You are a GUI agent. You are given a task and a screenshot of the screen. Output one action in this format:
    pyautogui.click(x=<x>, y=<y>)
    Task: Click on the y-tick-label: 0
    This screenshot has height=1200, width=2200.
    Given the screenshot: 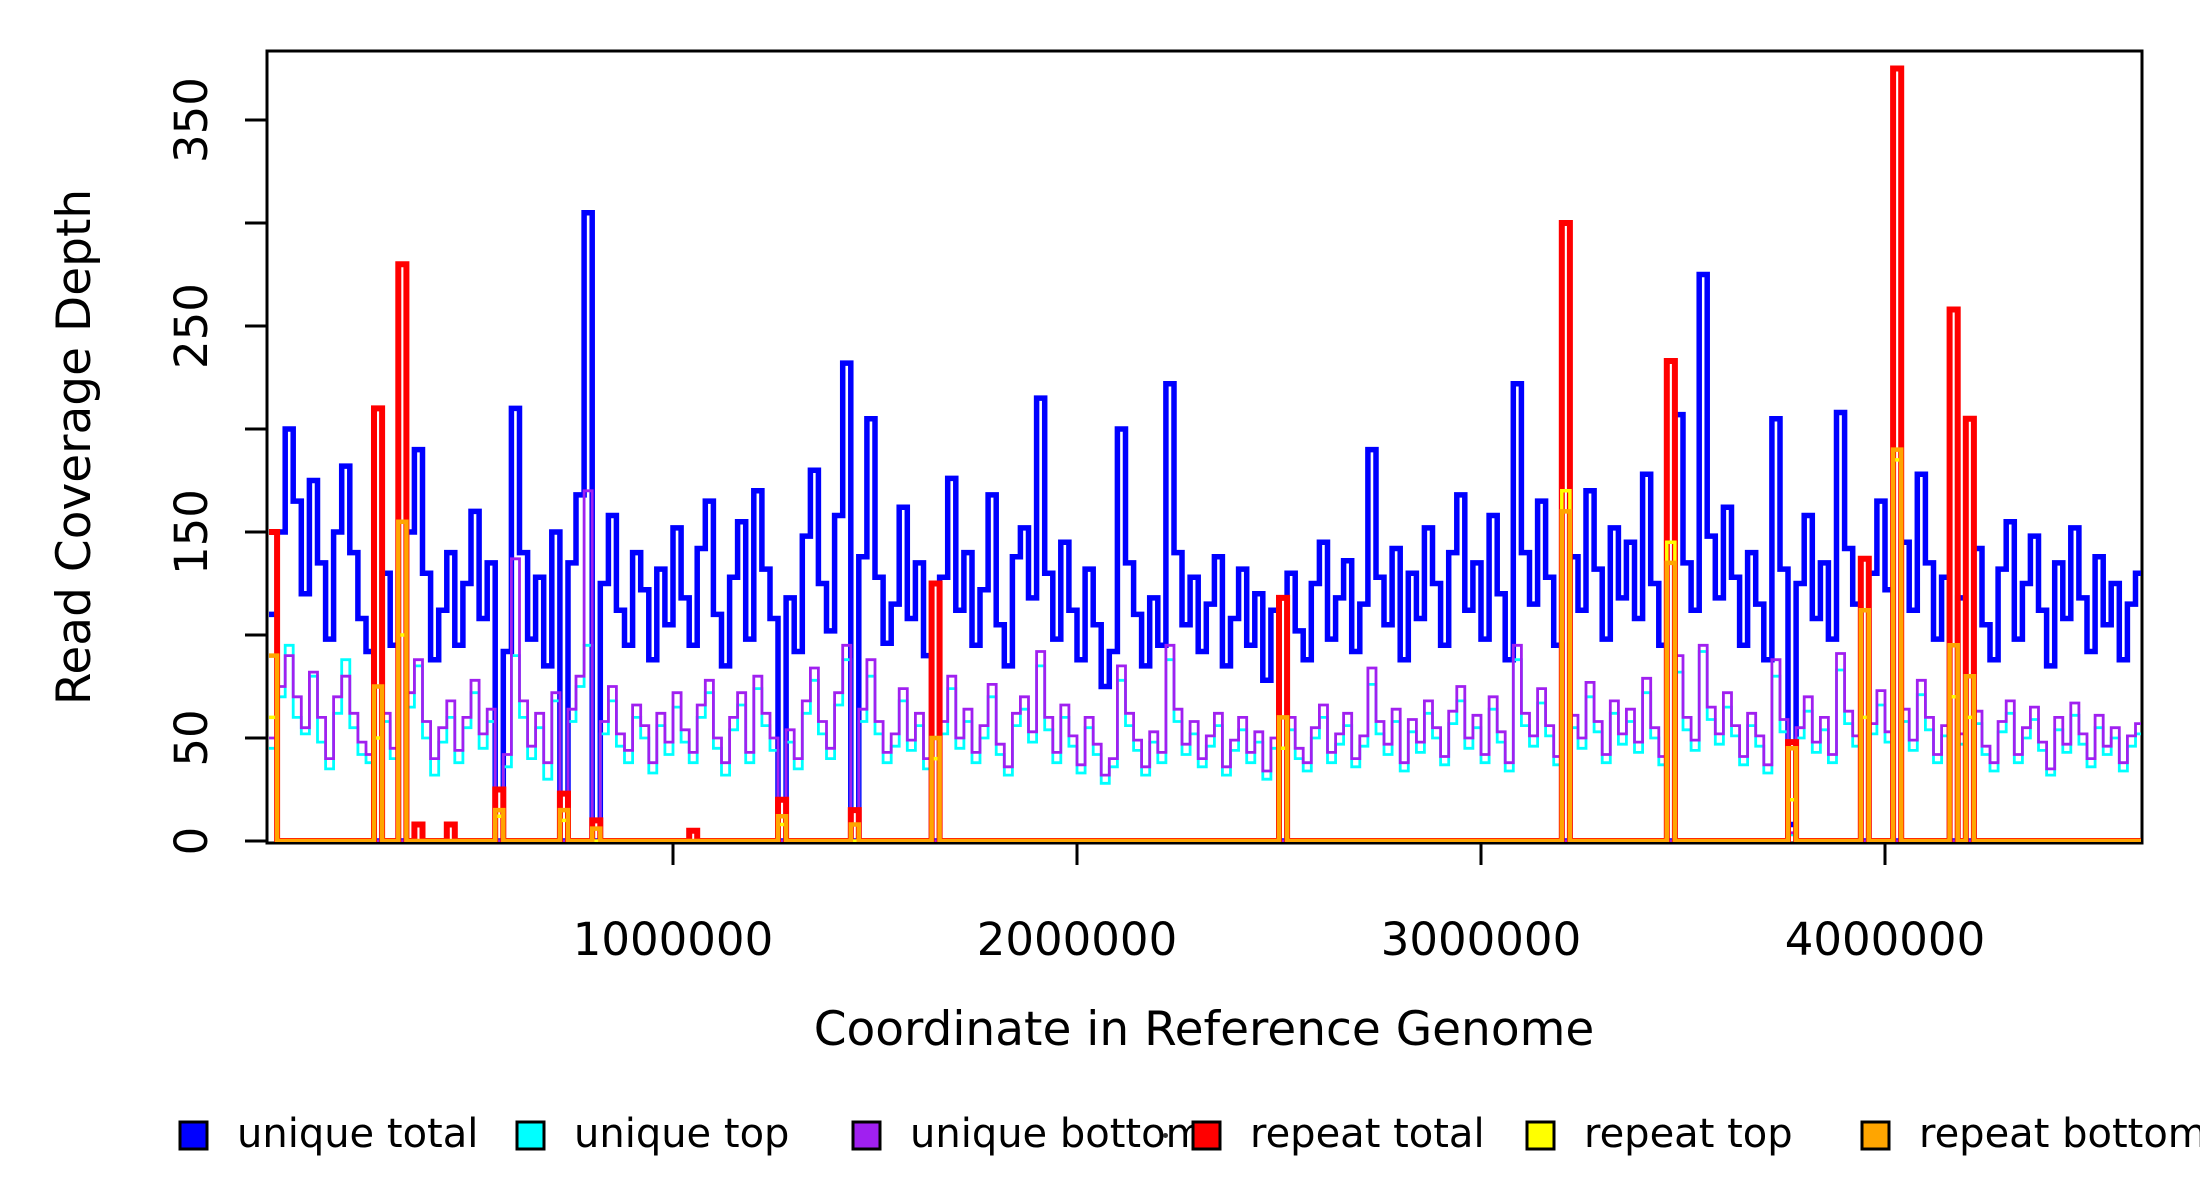 What is the action you would take?
    pyautogui.click(x=191, y=841)
    